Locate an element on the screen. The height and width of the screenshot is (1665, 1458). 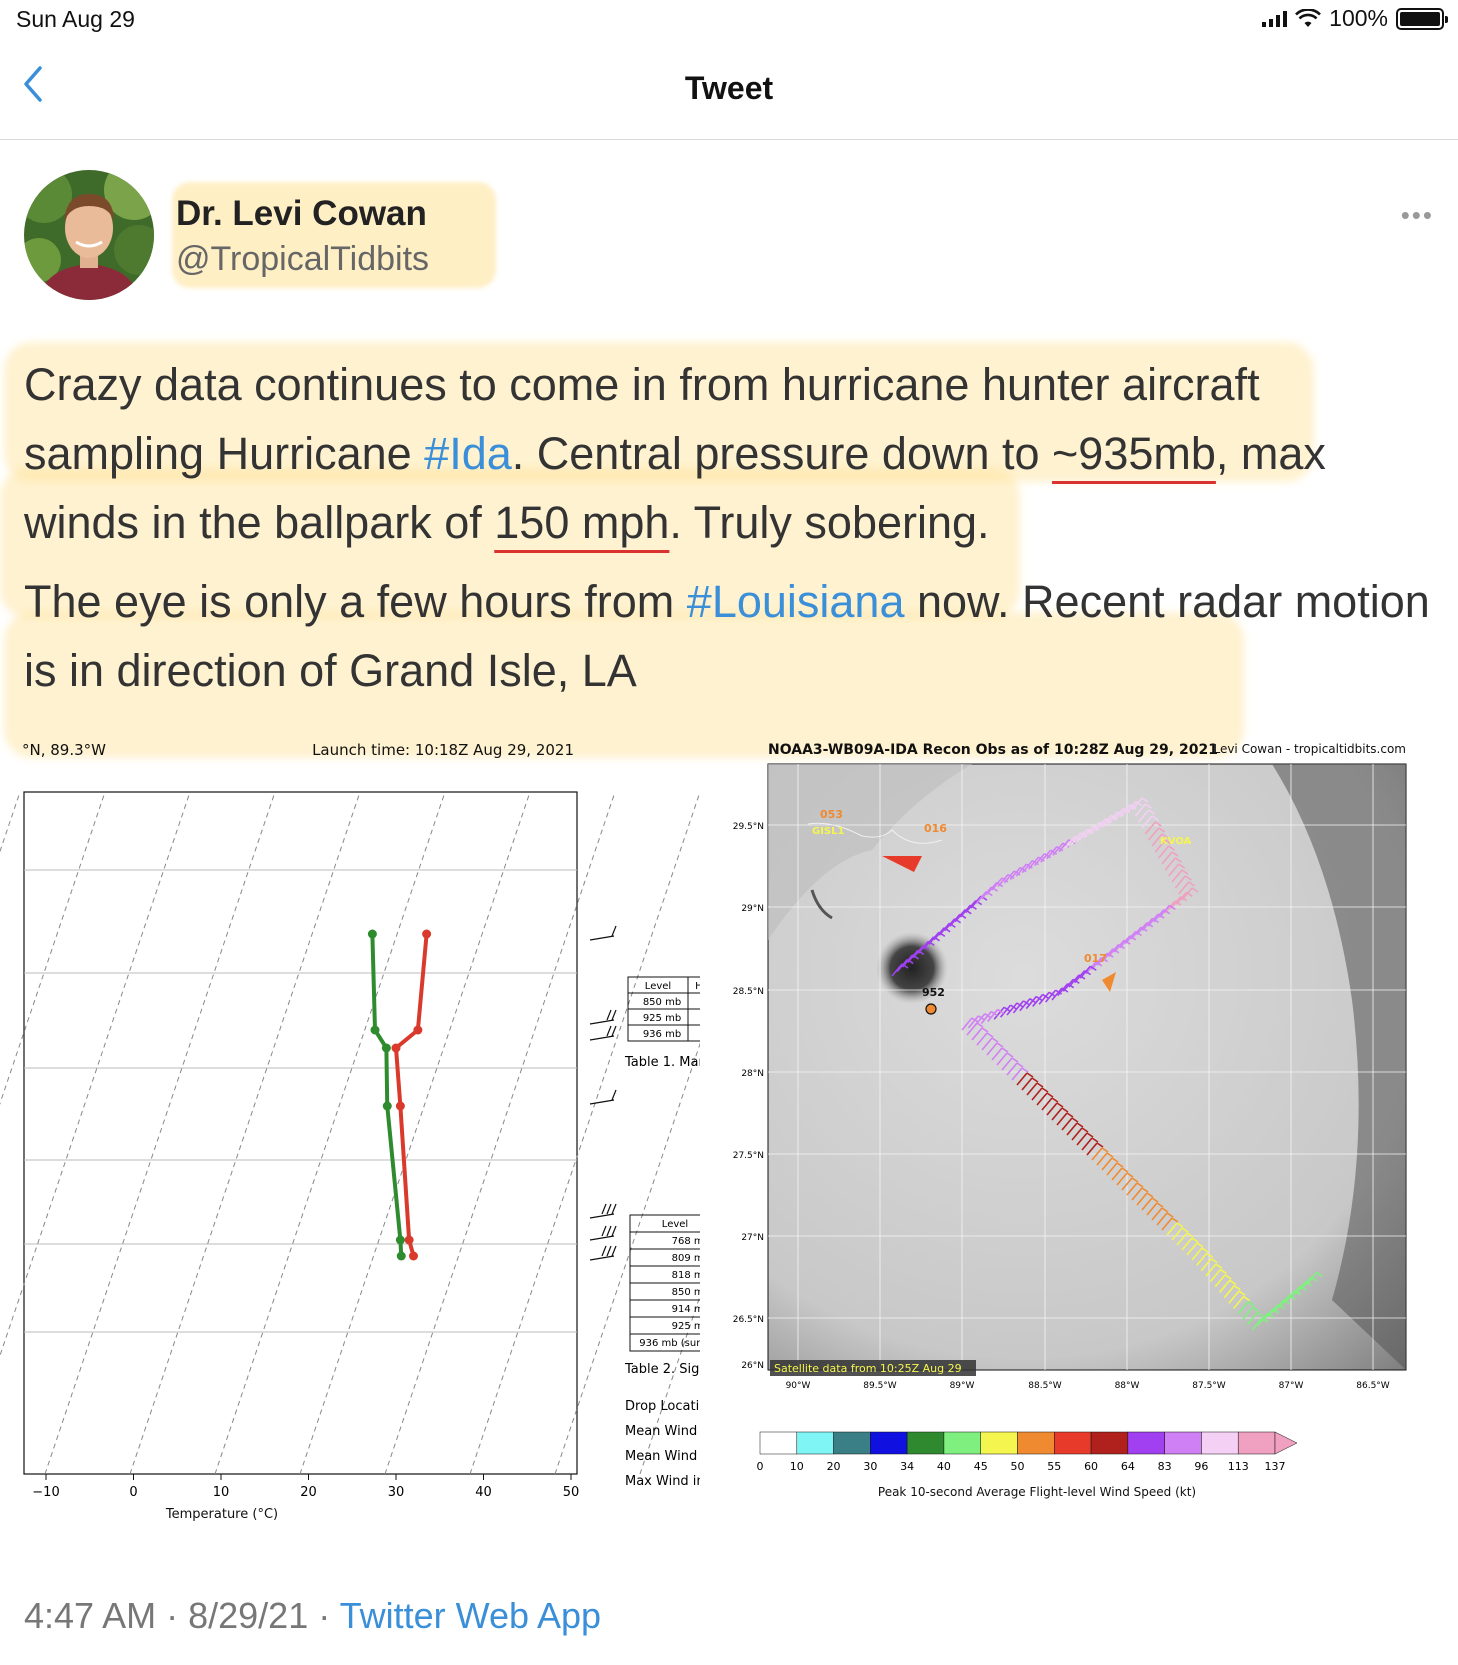
lat-label: 27.5°N is located at coordinates (748, 1156).